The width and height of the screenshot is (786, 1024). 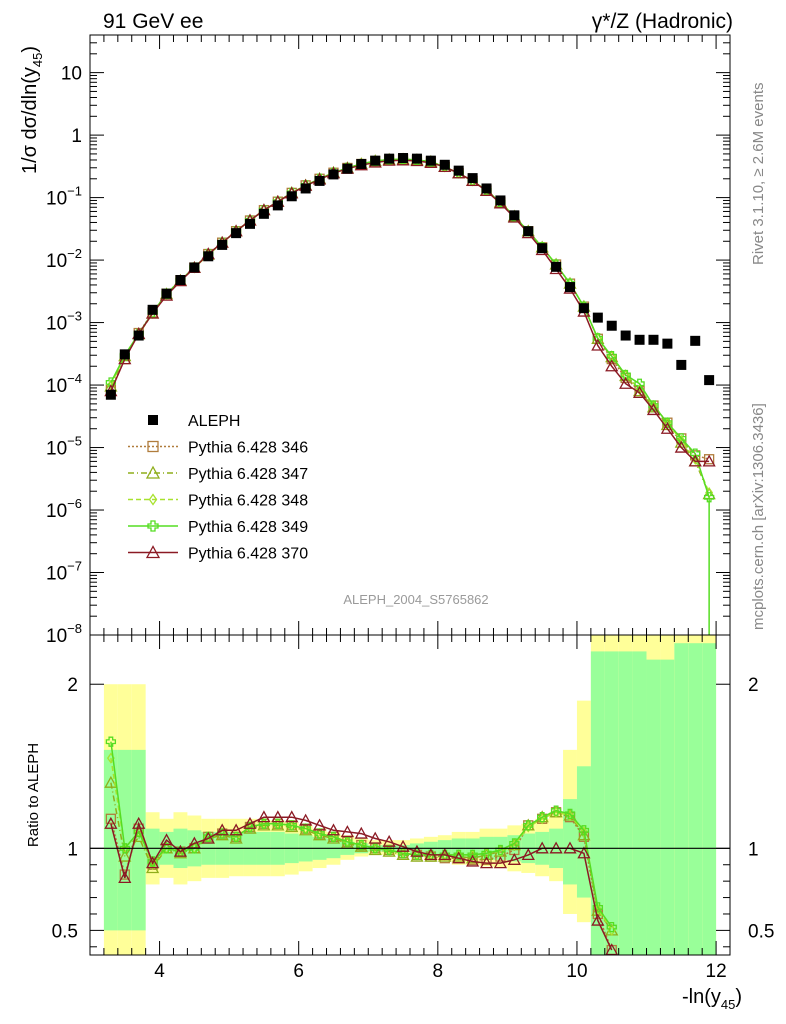 What do you see at coordinates (64, 259) in the screenshot?
I see `main-y-tick-label: 10⁻²` at bounding box center [64, 259].